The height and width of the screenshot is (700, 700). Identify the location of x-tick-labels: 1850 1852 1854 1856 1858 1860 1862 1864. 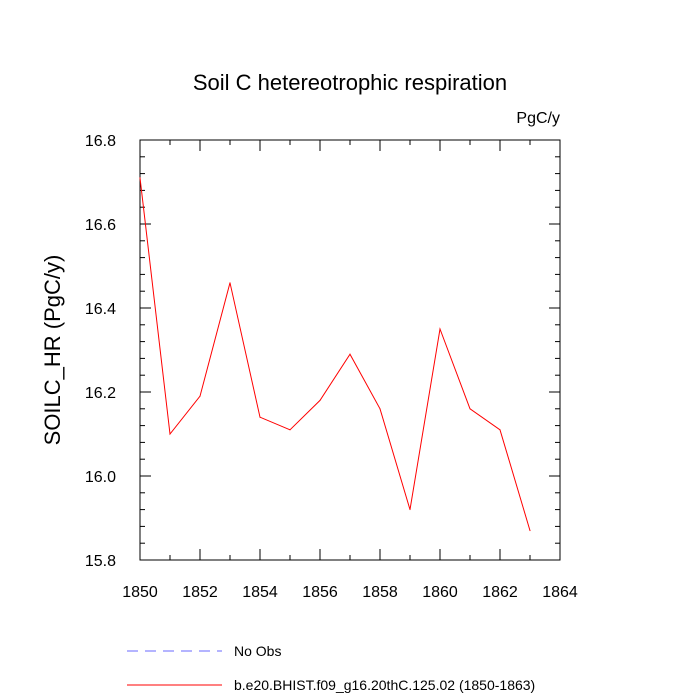
(350, 592).